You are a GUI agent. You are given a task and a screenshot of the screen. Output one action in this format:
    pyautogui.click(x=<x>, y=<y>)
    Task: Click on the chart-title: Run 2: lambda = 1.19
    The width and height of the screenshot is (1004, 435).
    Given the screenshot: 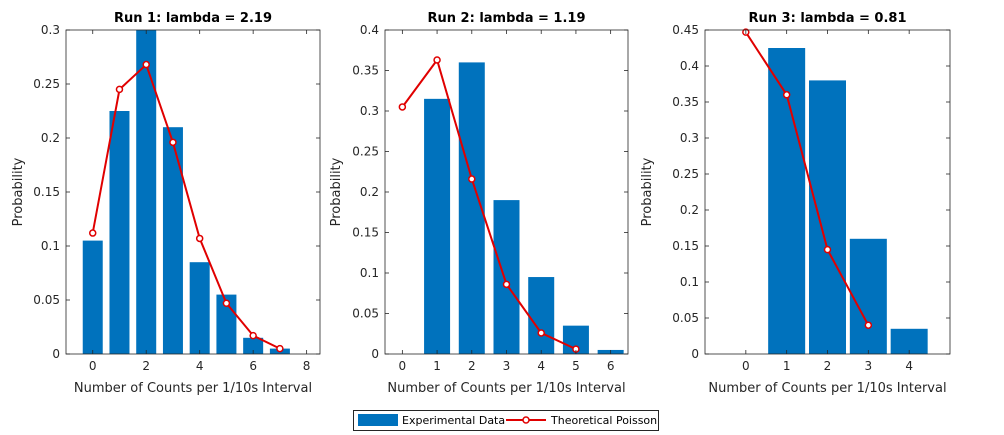 What is the action you would take?
    pyautogui.click(x=507, y=18)
    